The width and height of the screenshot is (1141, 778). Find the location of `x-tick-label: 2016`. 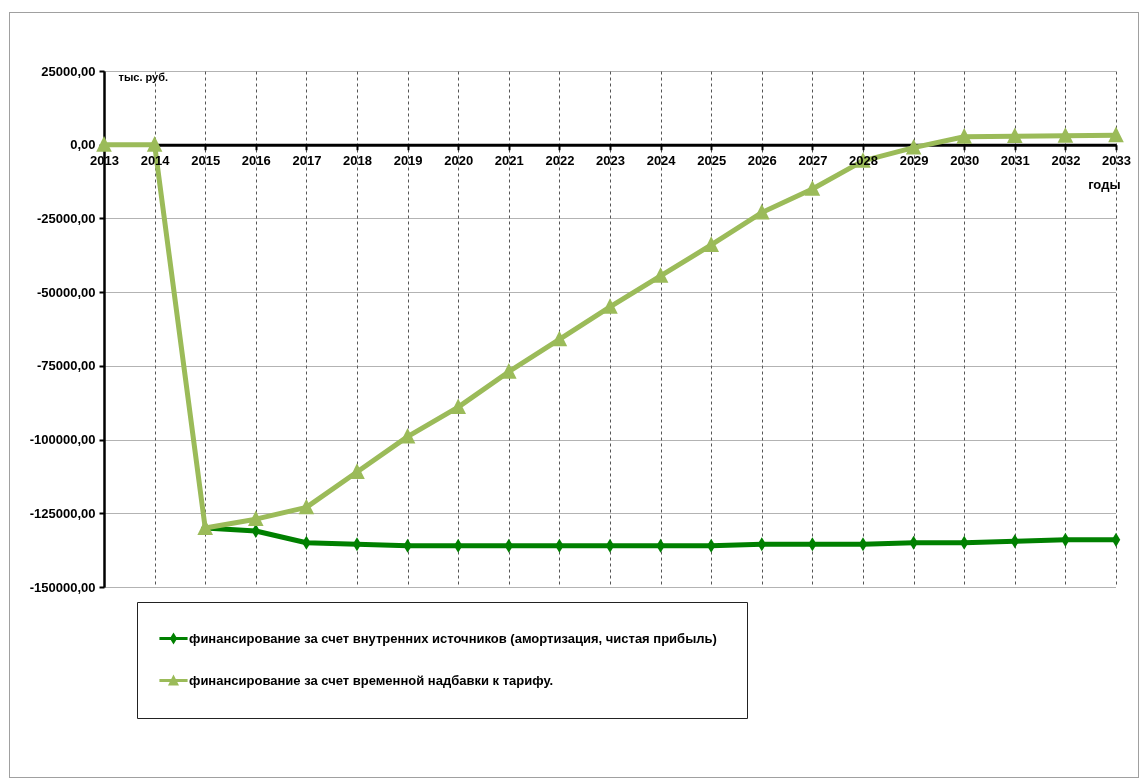

x-tick-label: 2016 is located at coordinates (256, 161).